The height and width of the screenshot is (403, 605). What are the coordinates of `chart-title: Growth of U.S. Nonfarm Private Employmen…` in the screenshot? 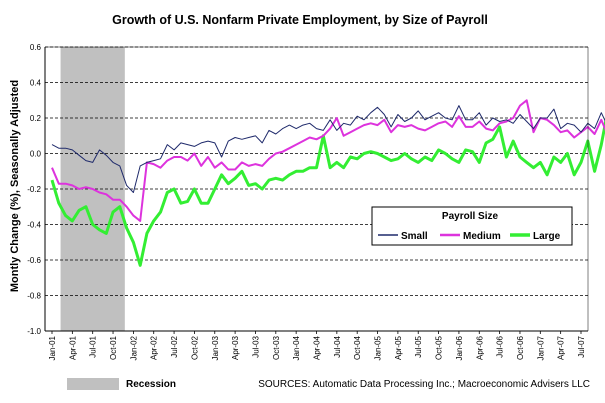 It's located at (300, 20).